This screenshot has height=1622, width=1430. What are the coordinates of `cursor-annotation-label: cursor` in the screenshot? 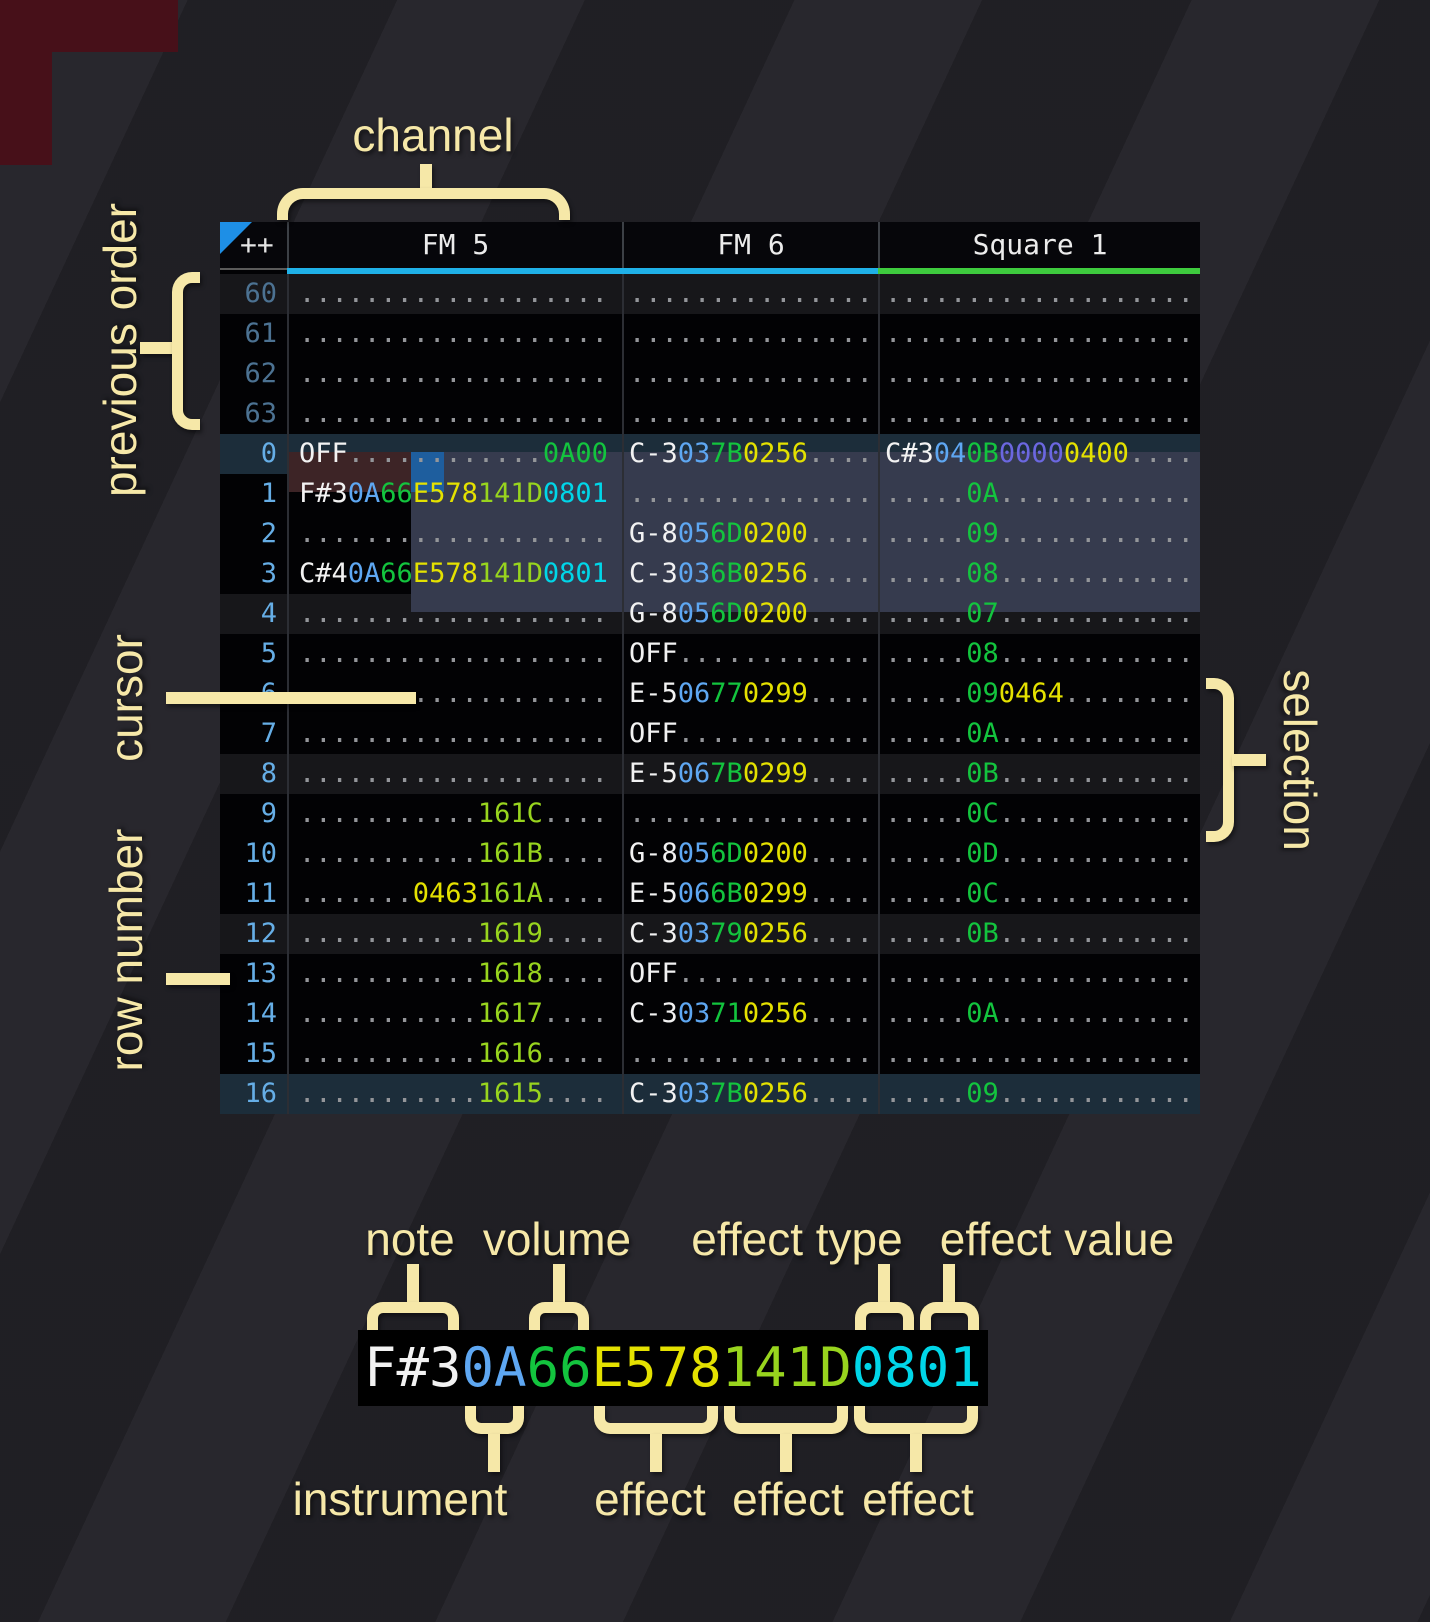 It's located at (126, 698).